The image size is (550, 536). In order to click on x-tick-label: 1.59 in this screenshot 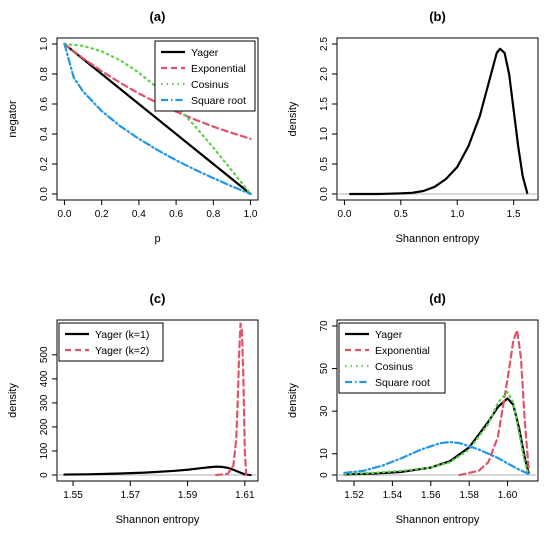, I will do `click(188, 495)`.